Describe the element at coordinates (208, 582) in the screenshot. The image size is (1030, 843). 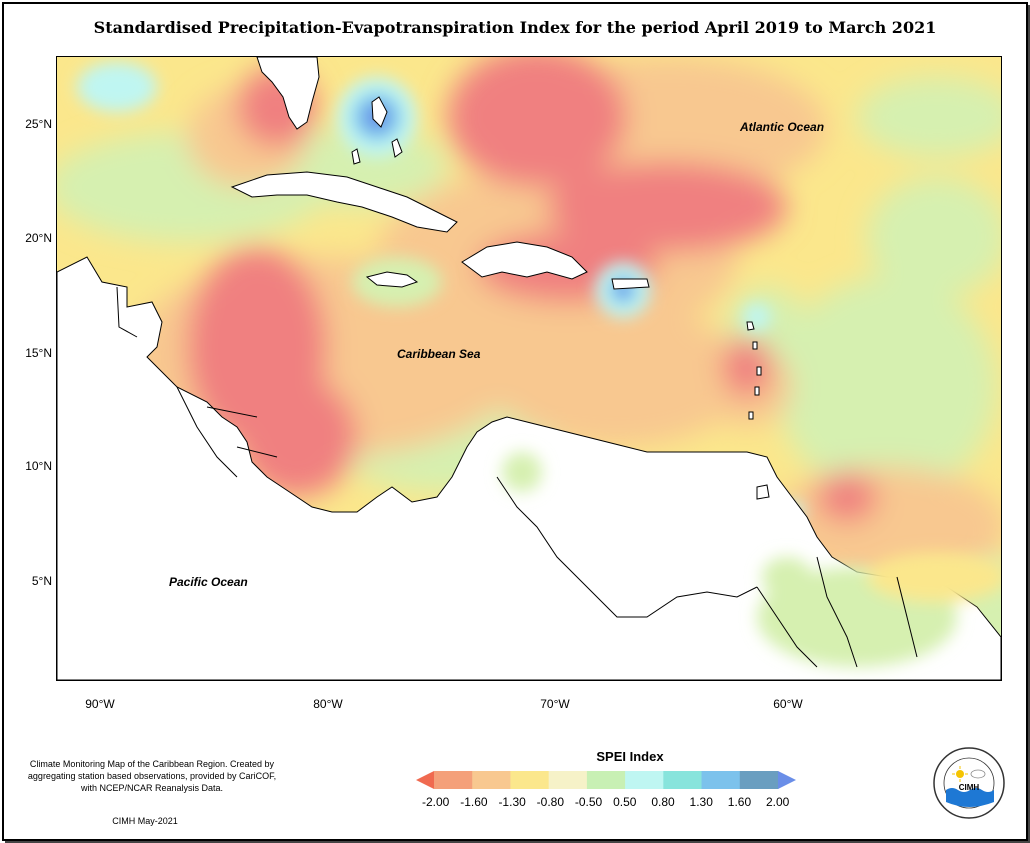
I see `pacific-ocean-label: Pacific Ocean` at that location.